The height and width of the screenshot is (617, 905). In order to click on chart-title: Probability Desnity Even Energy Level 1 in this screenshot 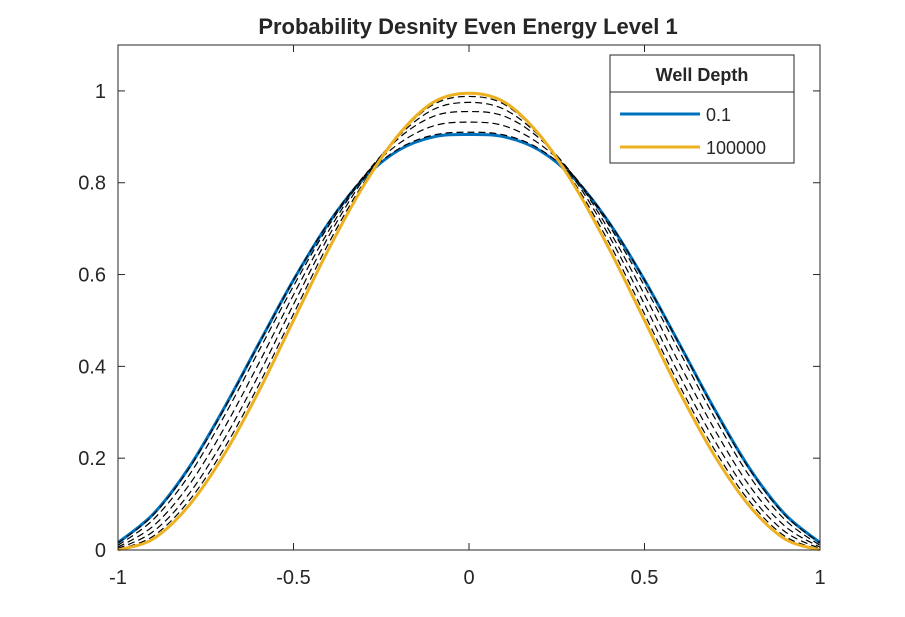, I will do `click(467, 26)`.